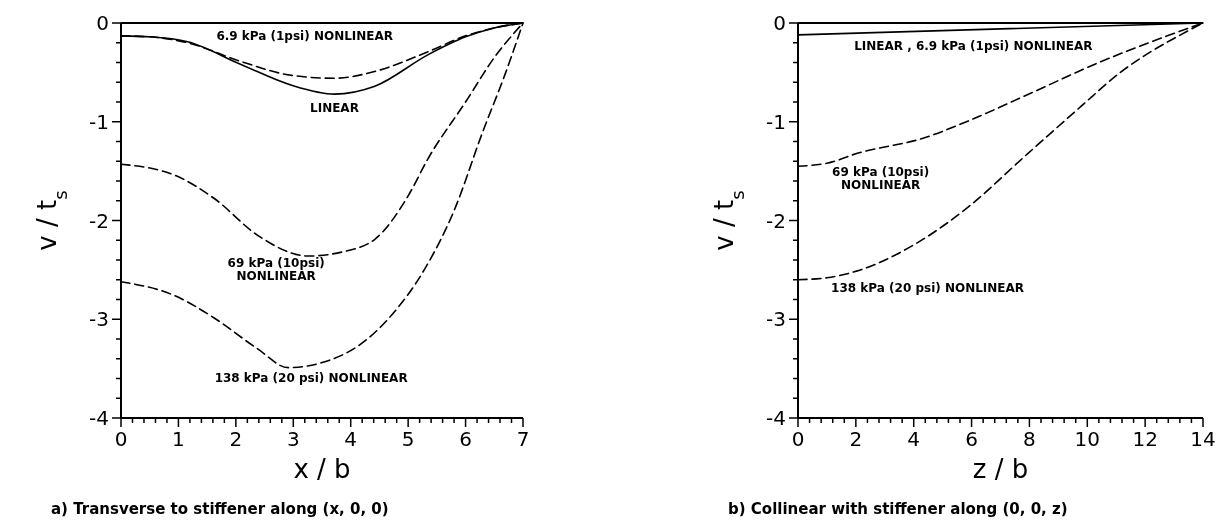 The image size is (1226, 520). What do you see at coordinates (1087, 439) in the screenshot?
I see `x-tick-label: 10` at bounding box center [1087, 439].